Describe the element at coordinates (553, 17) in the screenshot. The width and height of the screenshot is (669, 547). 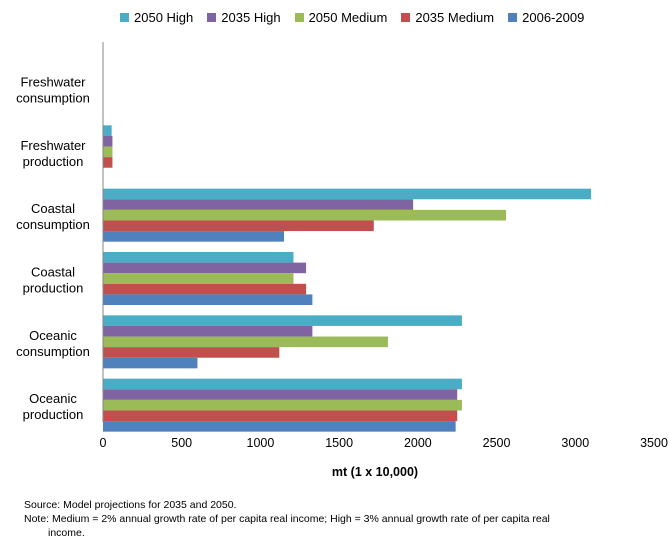
I see `legend-label: 2006-2009` at that location.